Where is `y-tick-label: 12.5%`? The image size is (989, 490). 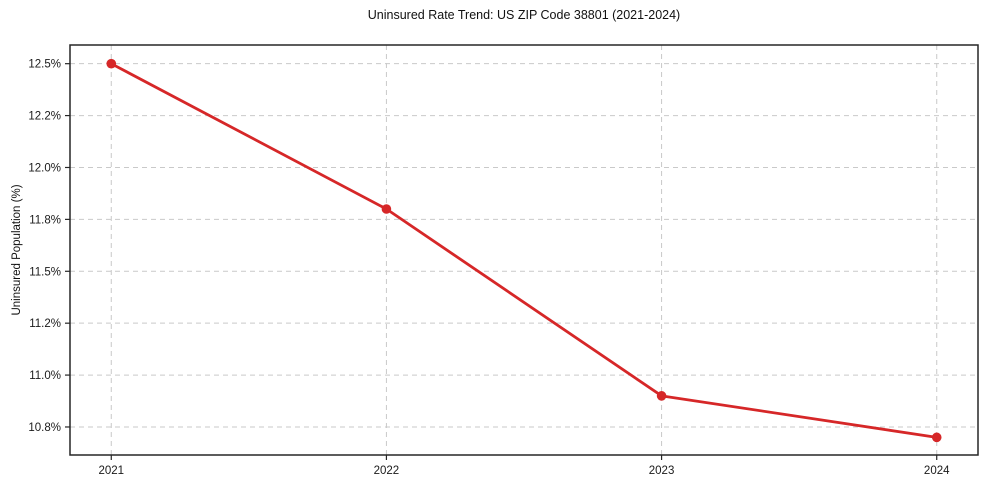
y-tick-label: 12.5% is located at coordinates (44, 65).